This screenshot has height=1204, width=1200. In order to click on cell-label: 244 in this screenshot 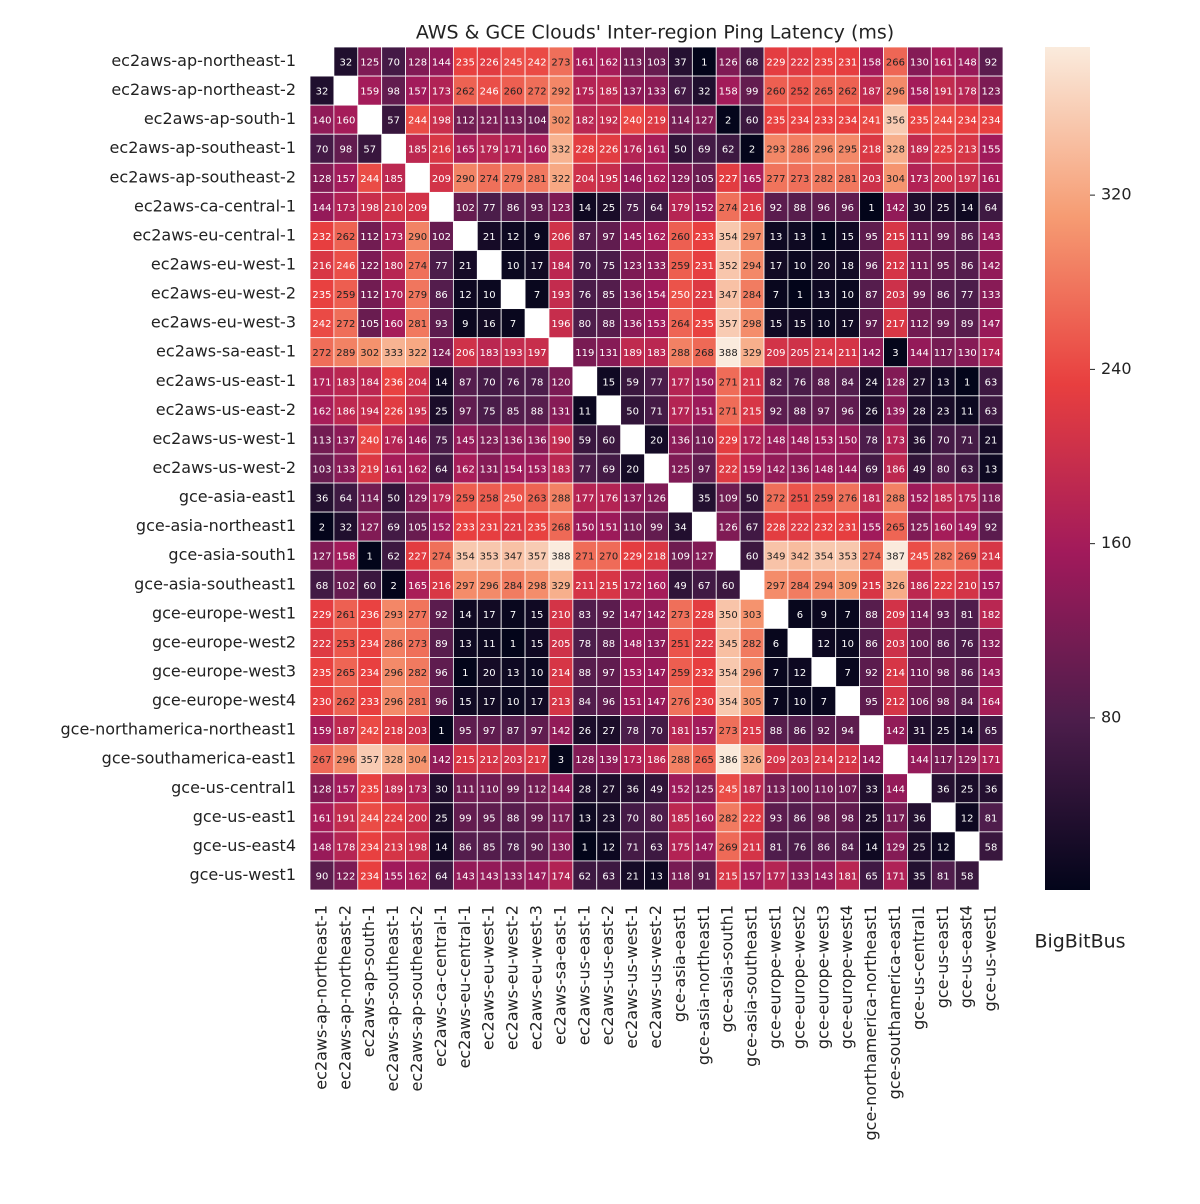, I will do `click(417, 121)`.